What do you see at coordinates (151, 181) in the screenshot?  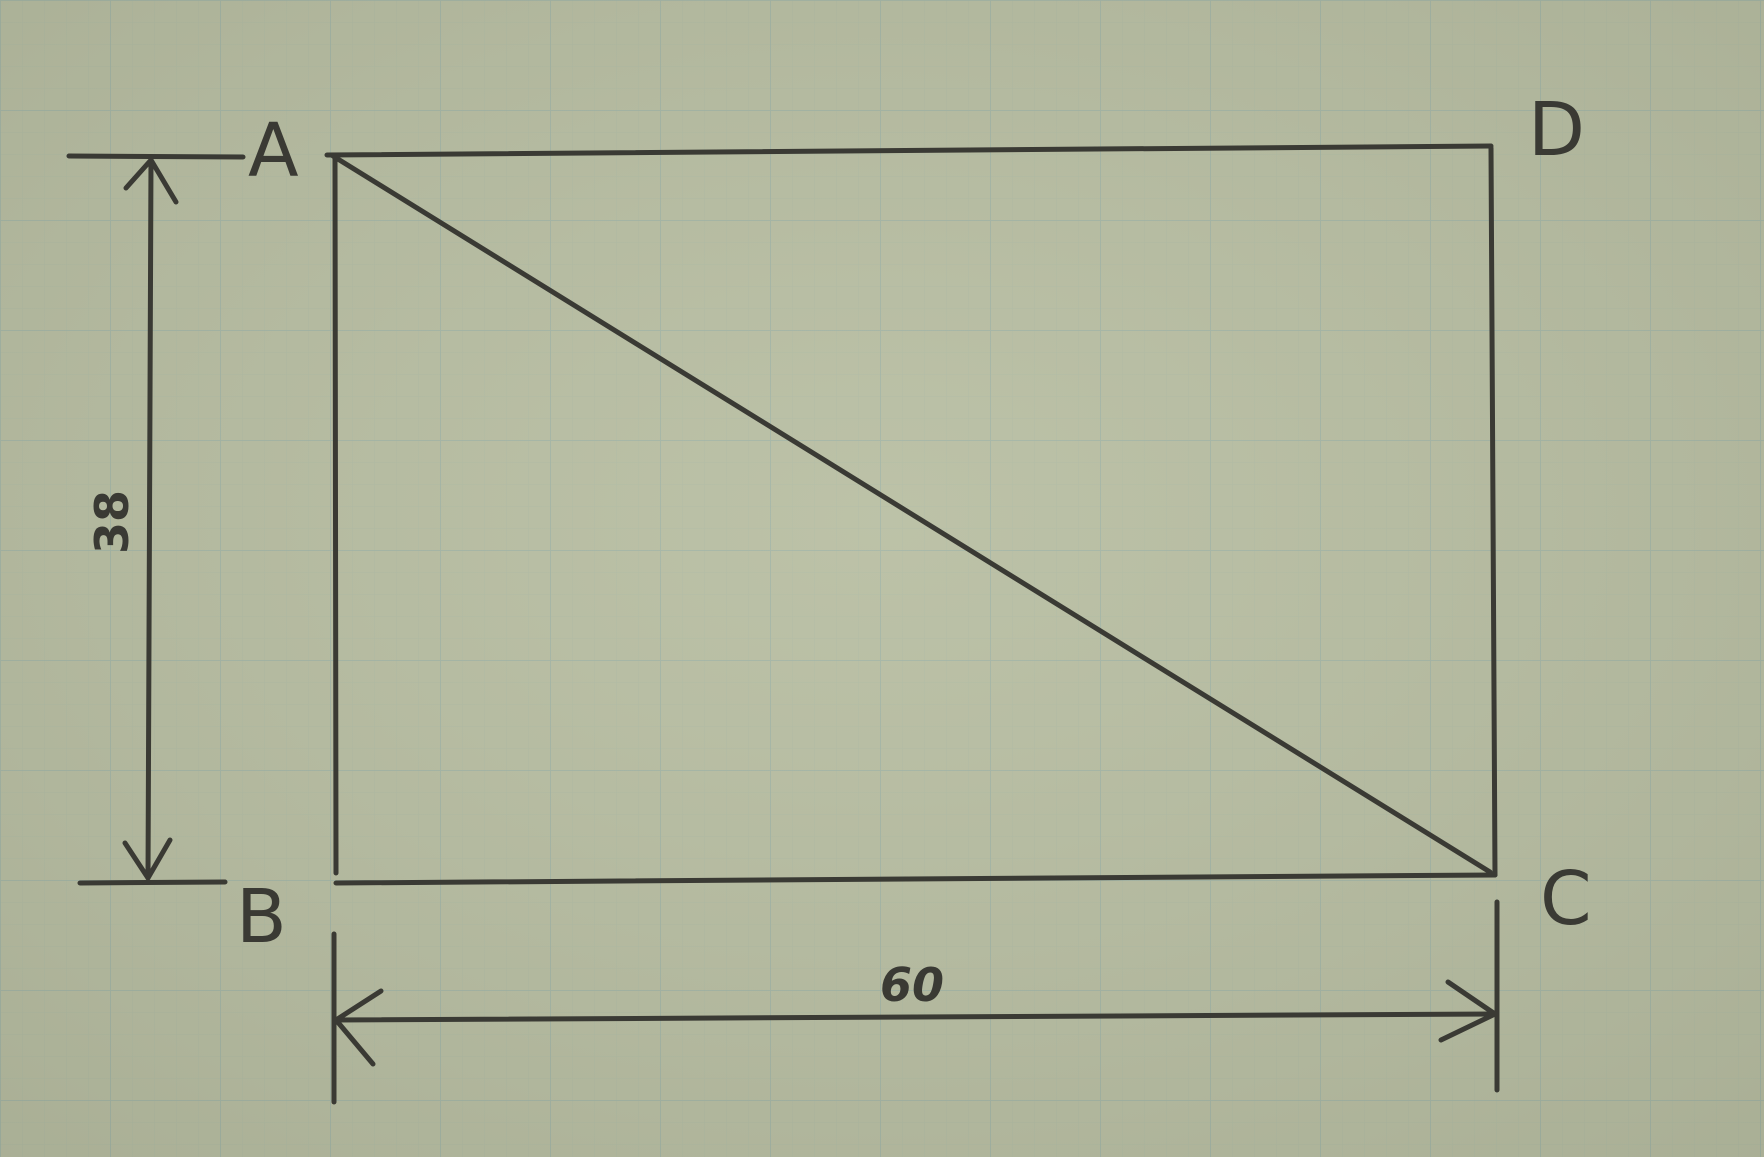 I see `height-arrow-top` at bounding box center [151, 181].